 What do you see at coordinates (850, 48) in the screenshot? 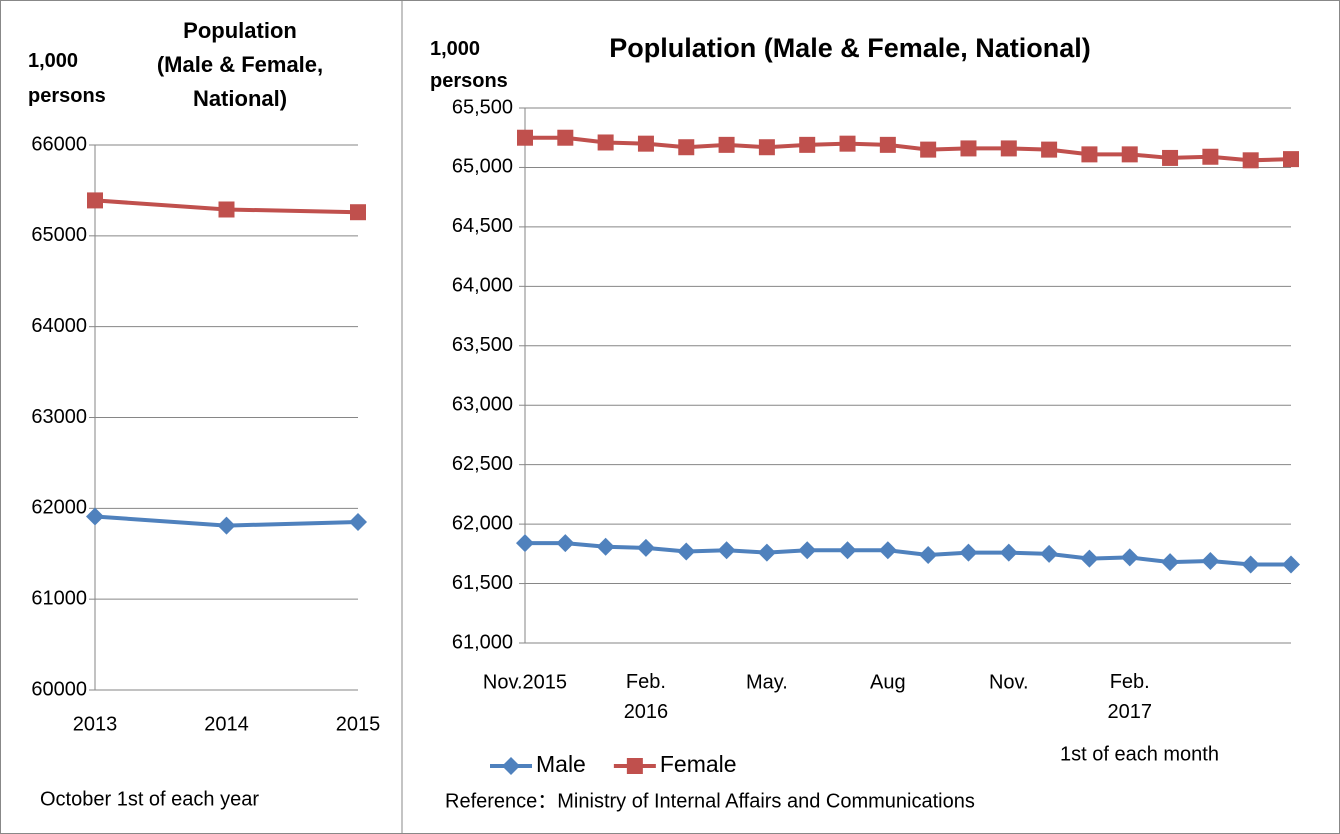
I see `chart-title: Poplulation (Male & Female, National)` at bounding box center [850, 48].